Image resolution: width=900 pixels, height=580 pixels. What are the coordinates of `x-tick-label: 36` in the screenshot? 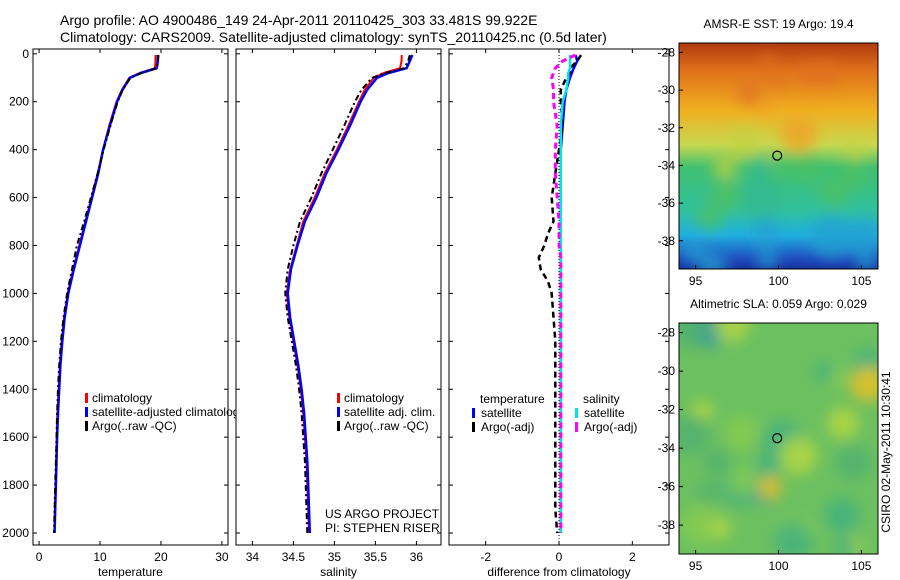 It's located at (417, 557).